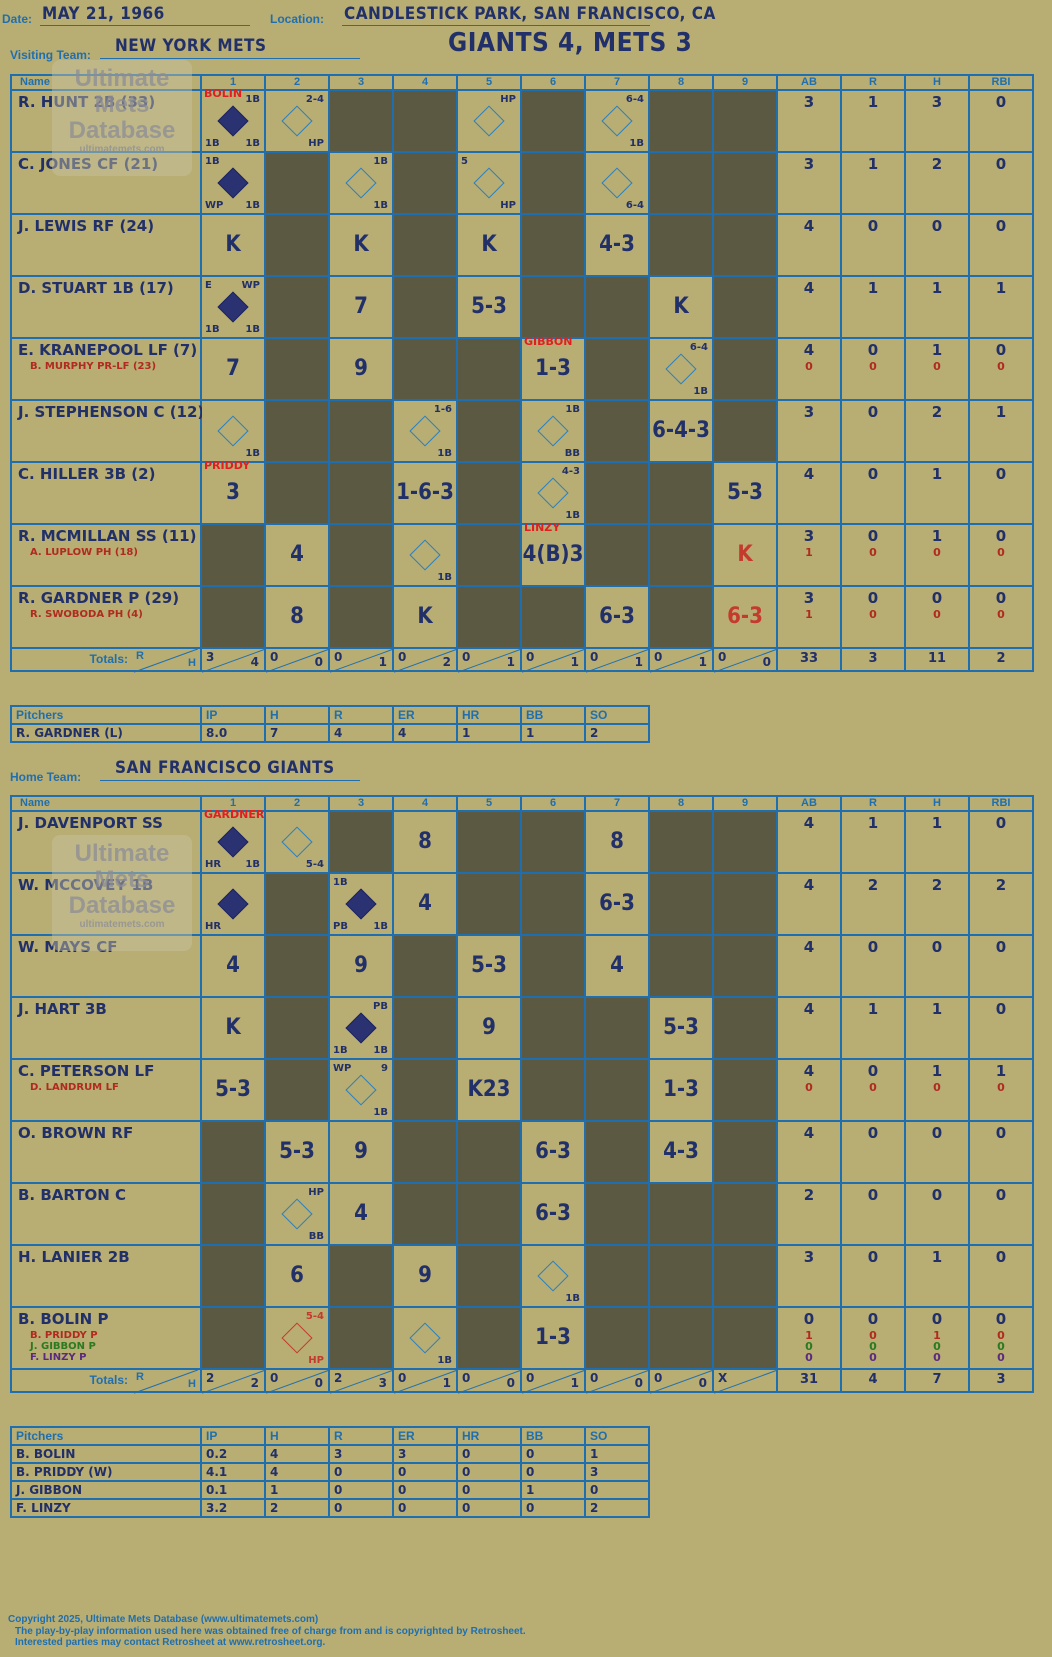  What do you see at coordinates (681, 307) in the screenshot?
I see `at-bat-cell-inning-8: K` at bounding box center [681, 307].